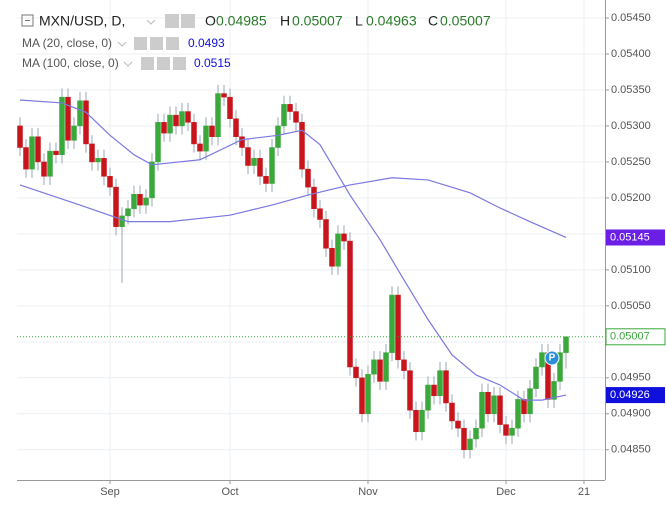 The height and width of the screenshot is (510, 666). What do you see at coordinates (465, 21) in the screenshot?
I see `close-value: 0.05007` at bounding box center [465, 21].